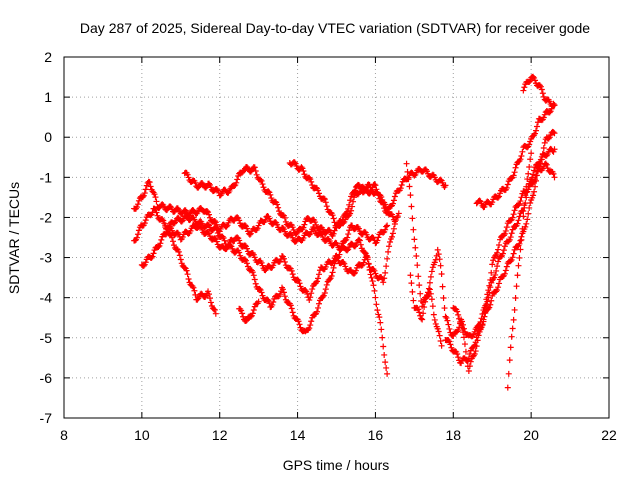 Image resolution: width=640 pixels, height=480 pixels. Describe the element at coordinates (48, 97) in the screenshot. I see `y-tick-label-1: 1` at that location.